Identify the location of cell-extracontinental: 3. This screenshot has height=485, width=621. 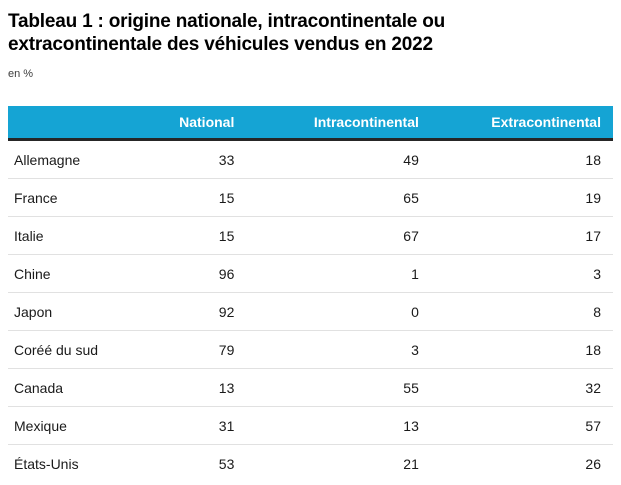
(521, 273).